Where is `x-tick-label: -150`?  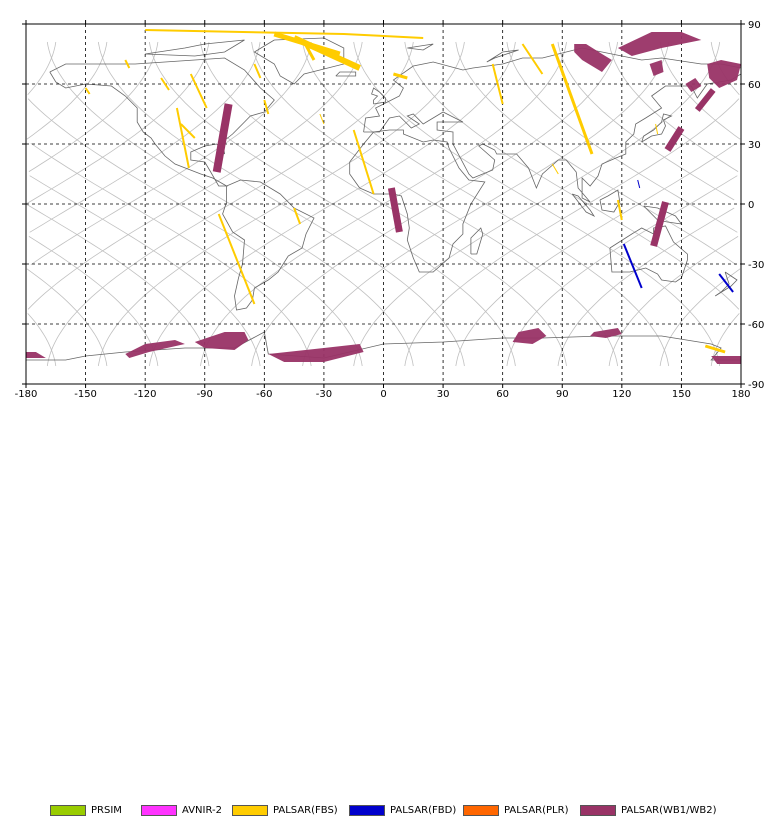 x-tick-label: -150 is located at coordinates (85, 394).